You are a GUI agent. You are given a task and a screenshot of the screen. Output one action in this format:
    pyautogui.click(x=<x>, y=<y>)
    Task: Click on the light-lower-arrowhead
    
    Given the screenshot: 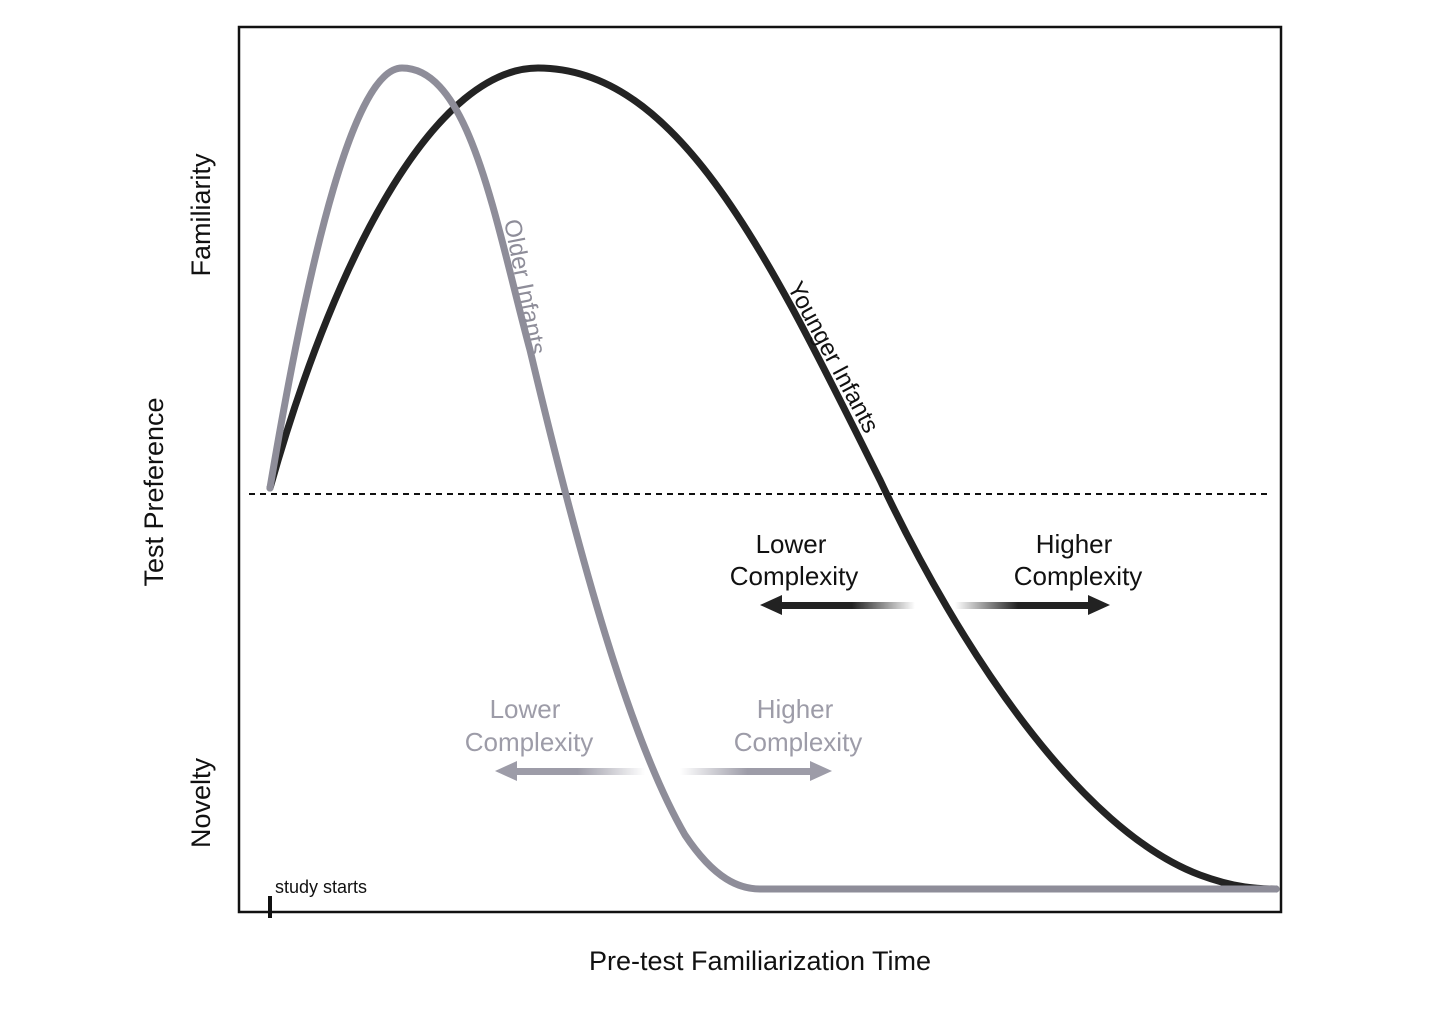 What is the action you would take?
    pyautogui.click(x=506, y=771)
    